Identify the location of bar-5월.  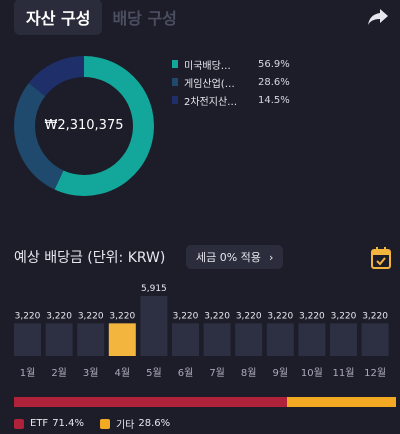
(154, 326).